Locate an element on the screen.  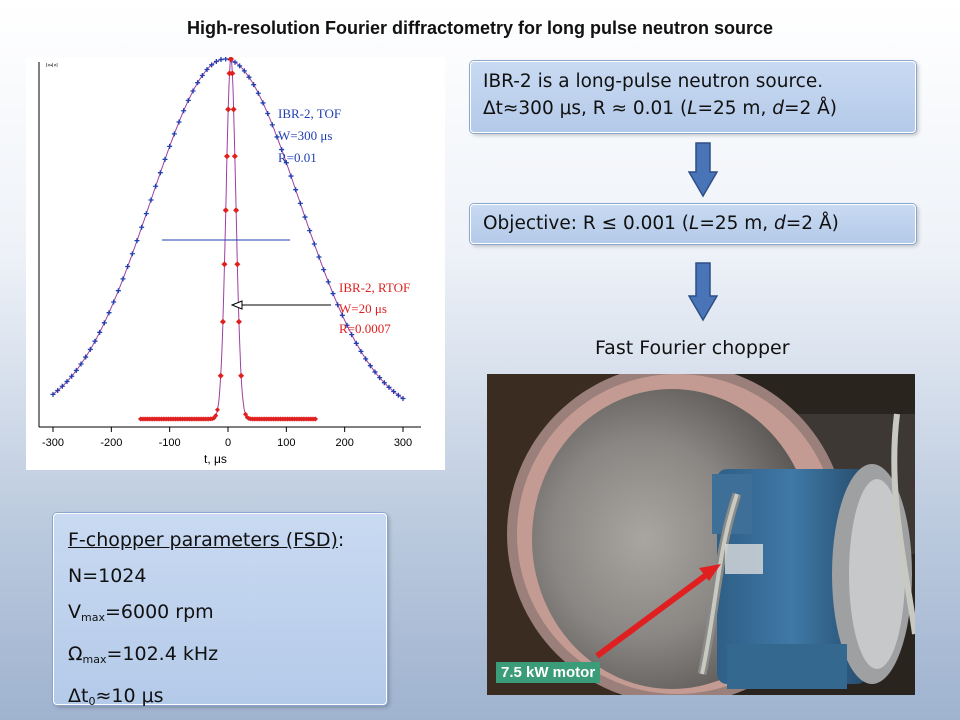
legend-tof-line3: R=0.01 is located at coordinates (297, 157).